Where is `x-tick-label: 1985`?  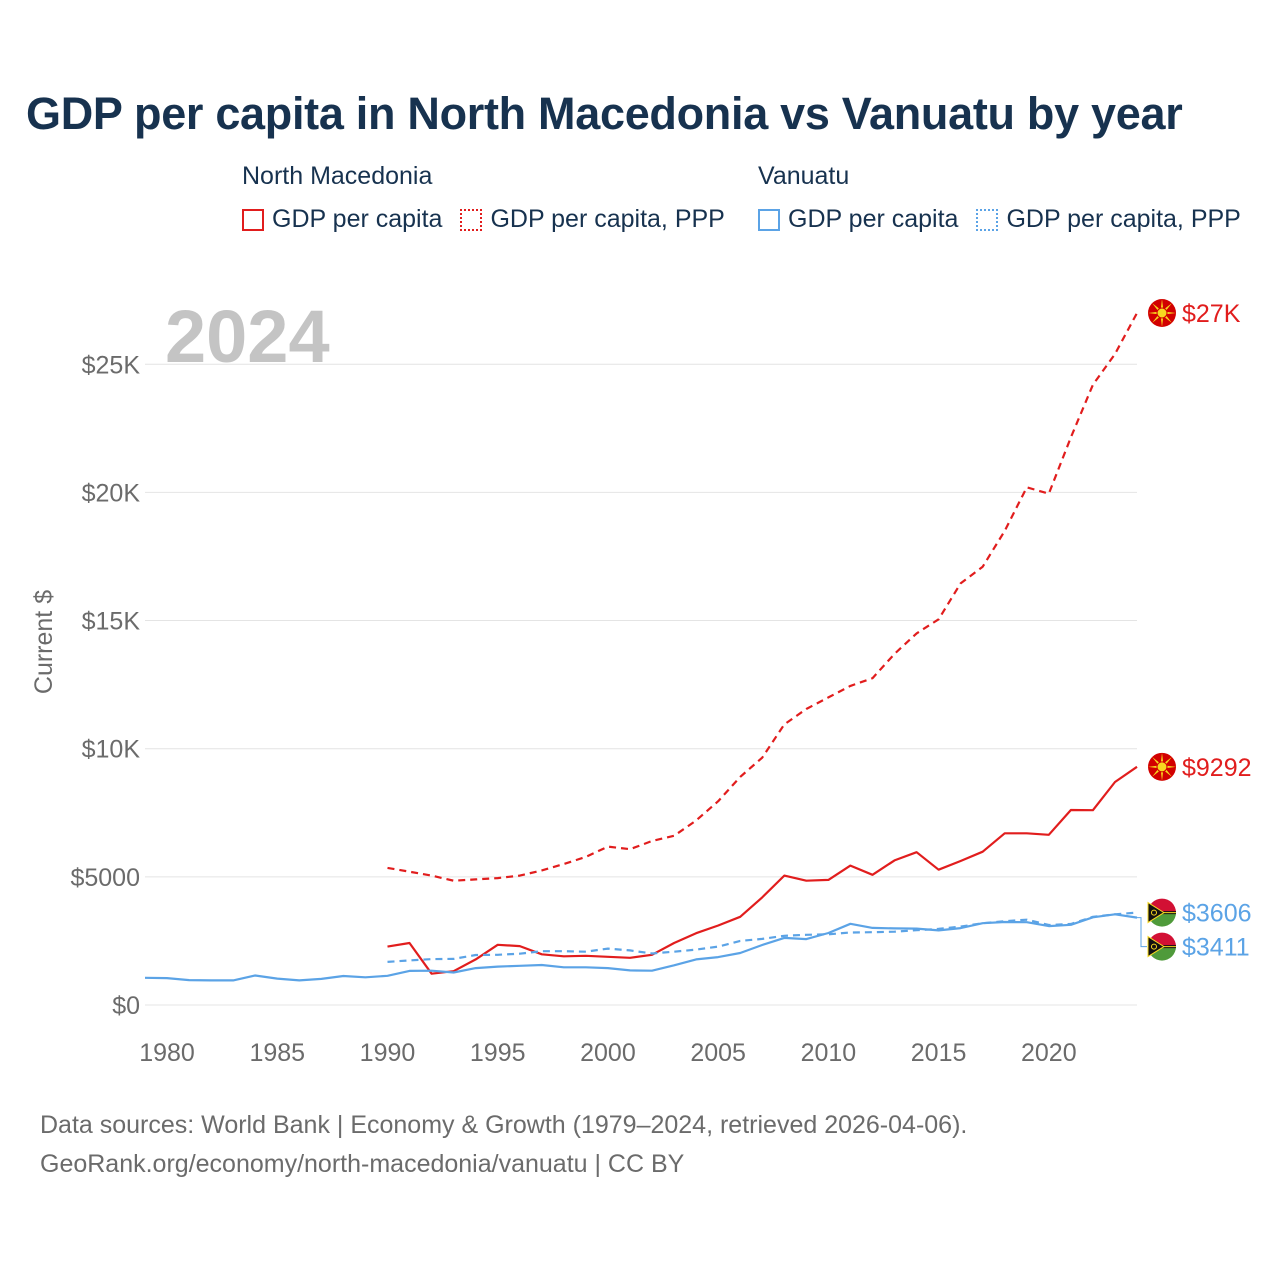
x-tick-label: 1985 is located at coordinates (277, 1053).